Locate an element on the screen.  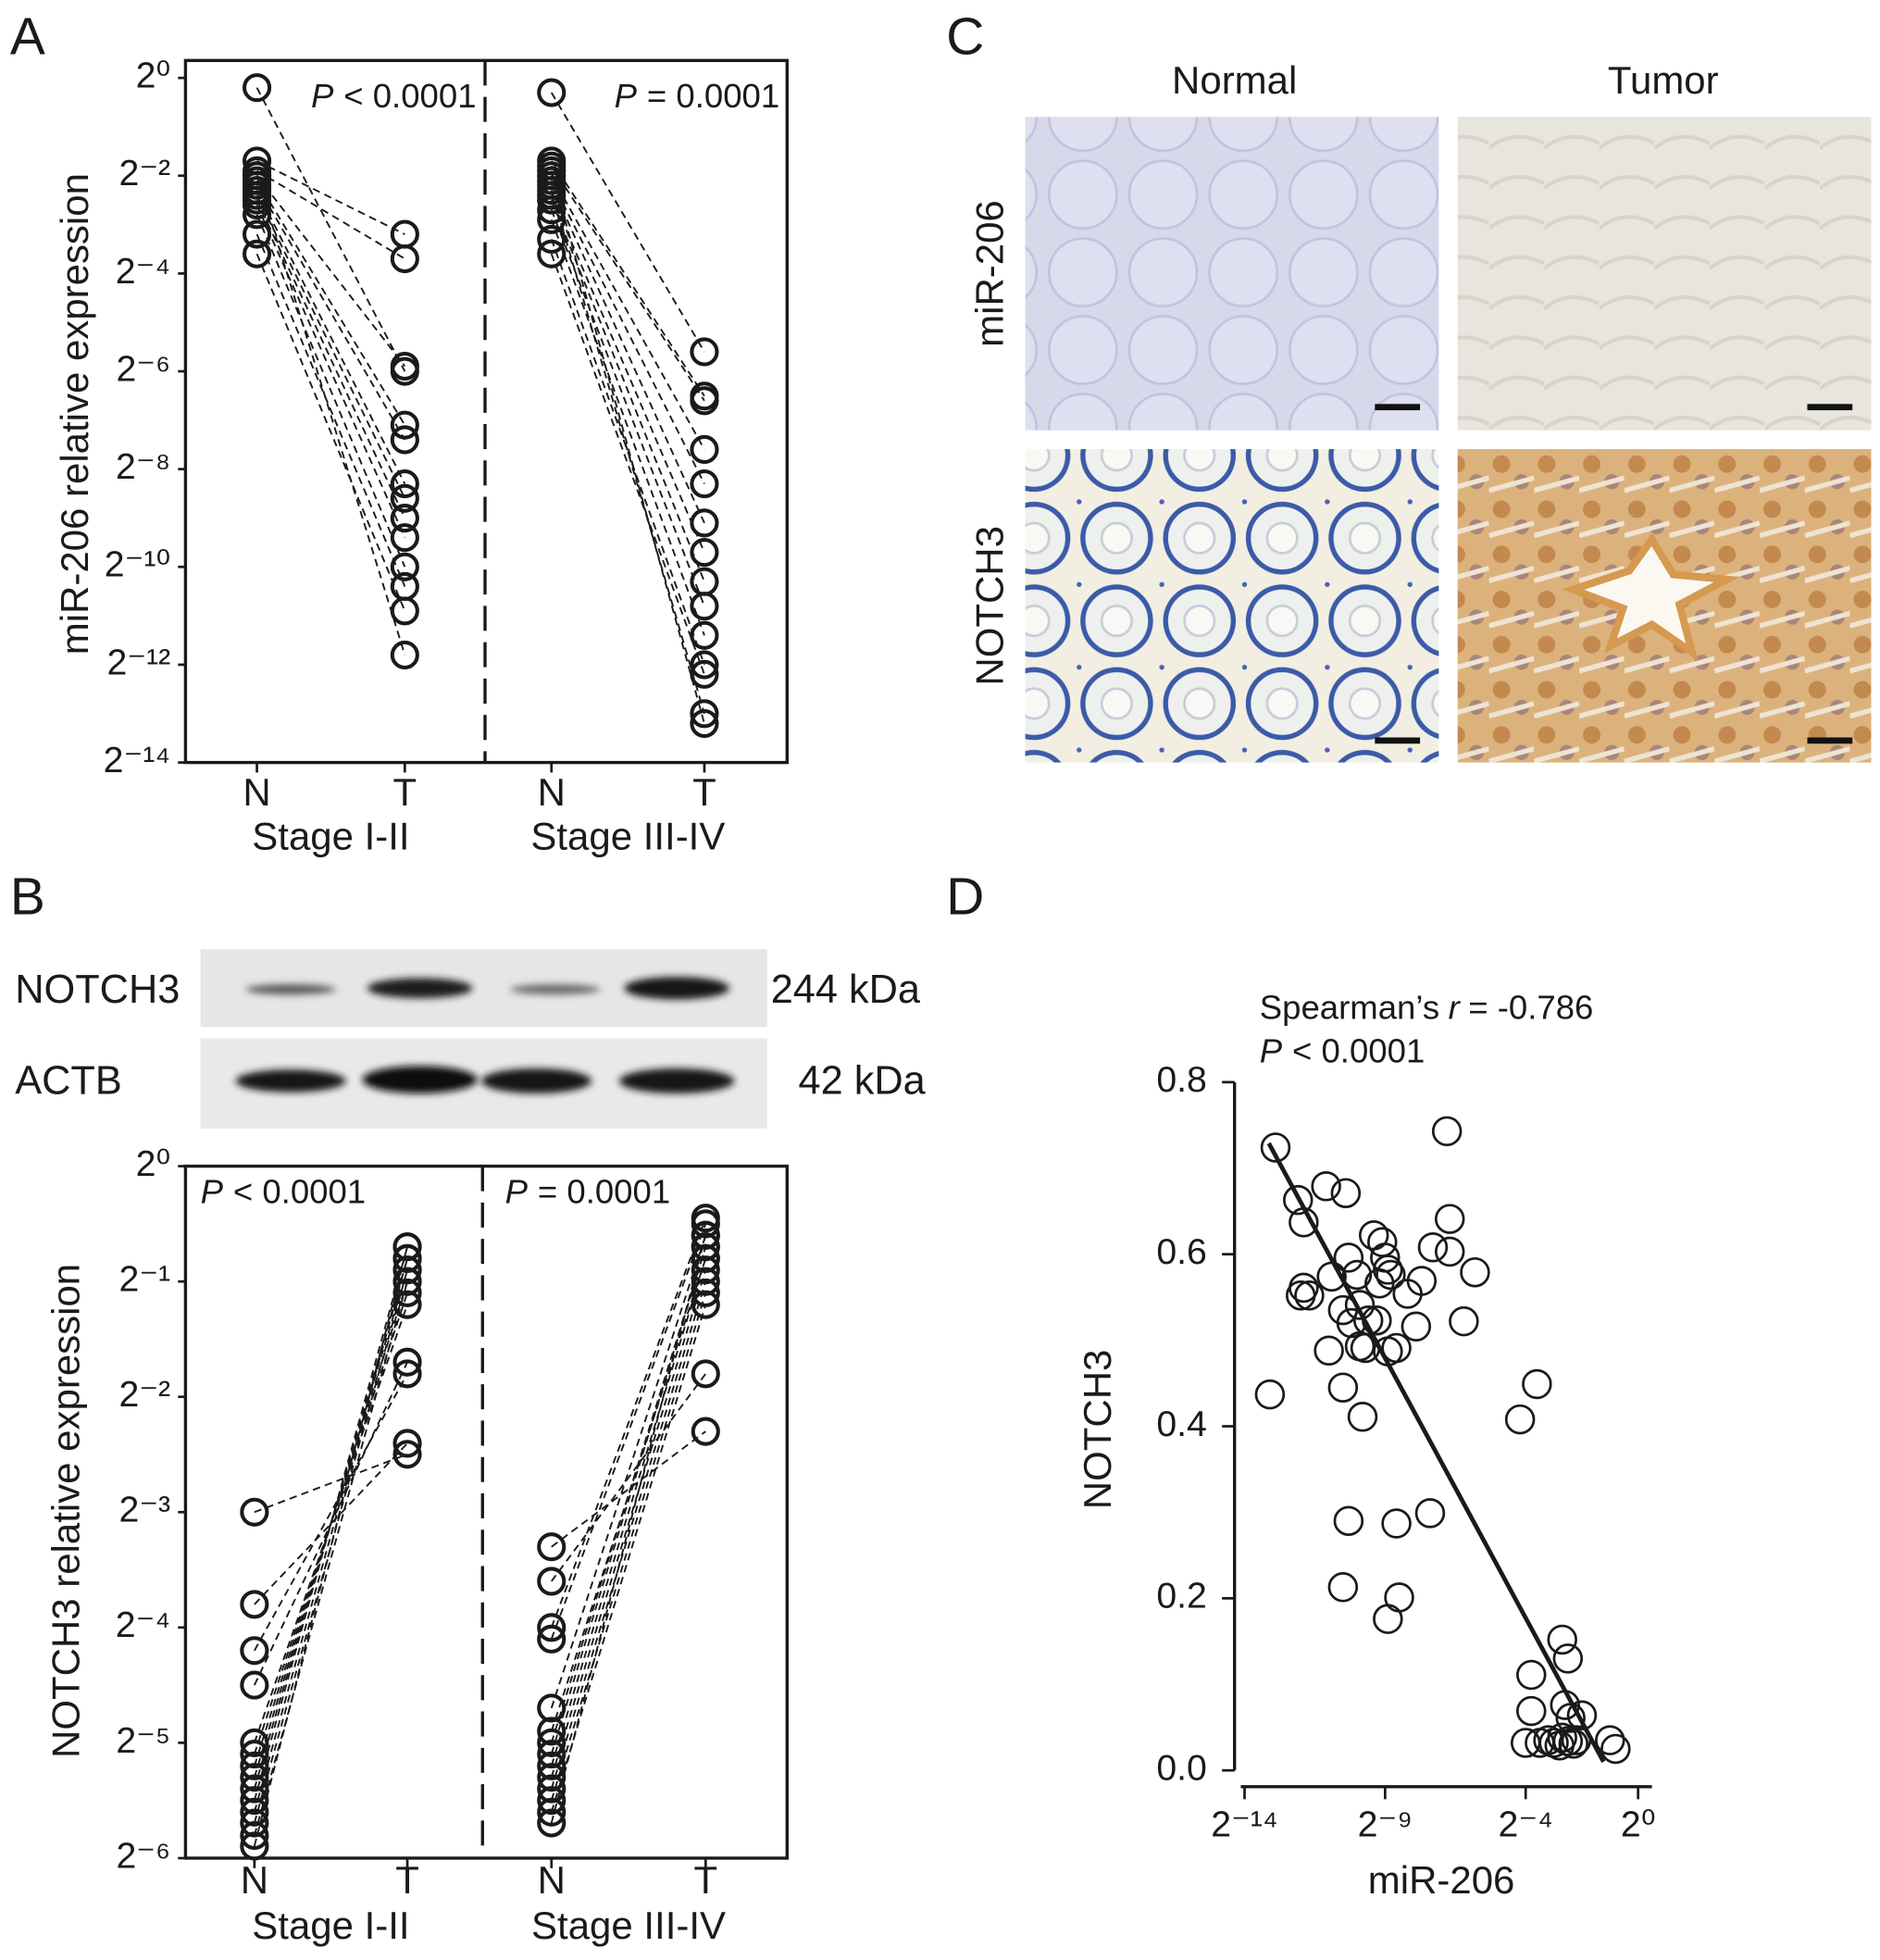
stat-text: Spearman’s r = -0.786 is located at coordinates (1427, 1007).